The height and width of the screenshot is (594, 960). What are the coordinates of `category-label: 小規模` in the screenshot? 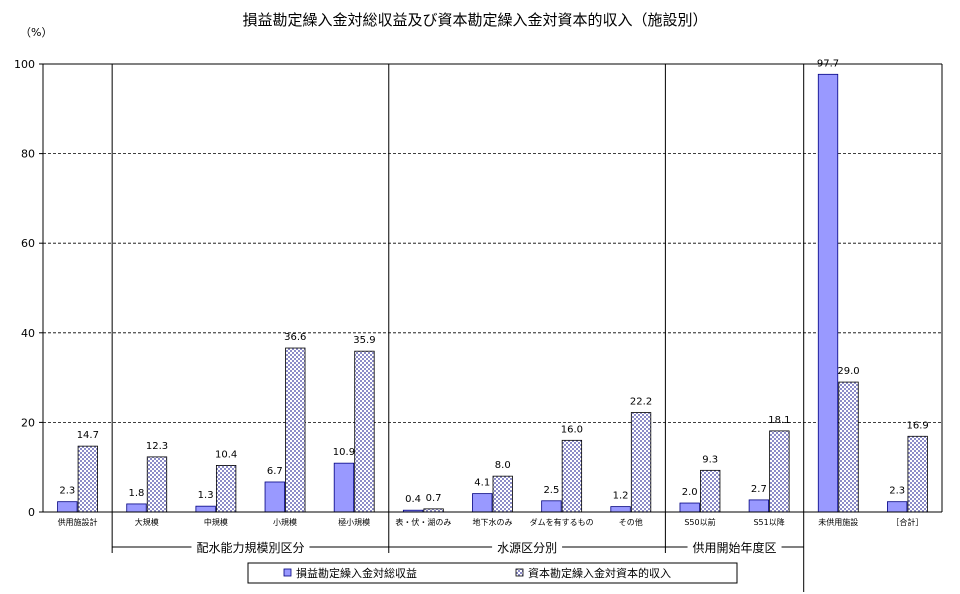 It's located at (285, 522).